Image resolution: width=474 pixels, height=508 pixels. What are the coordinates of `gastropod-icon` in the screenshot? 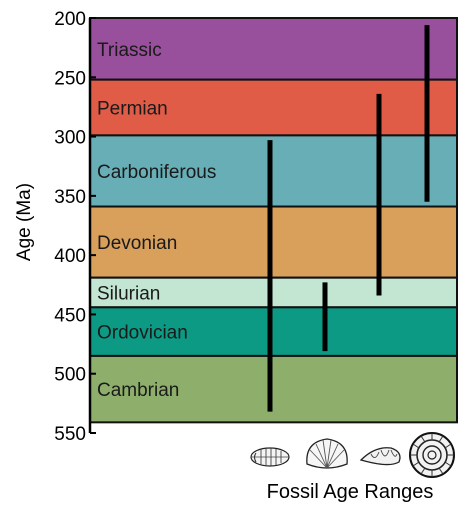 It's located at (380, 456).